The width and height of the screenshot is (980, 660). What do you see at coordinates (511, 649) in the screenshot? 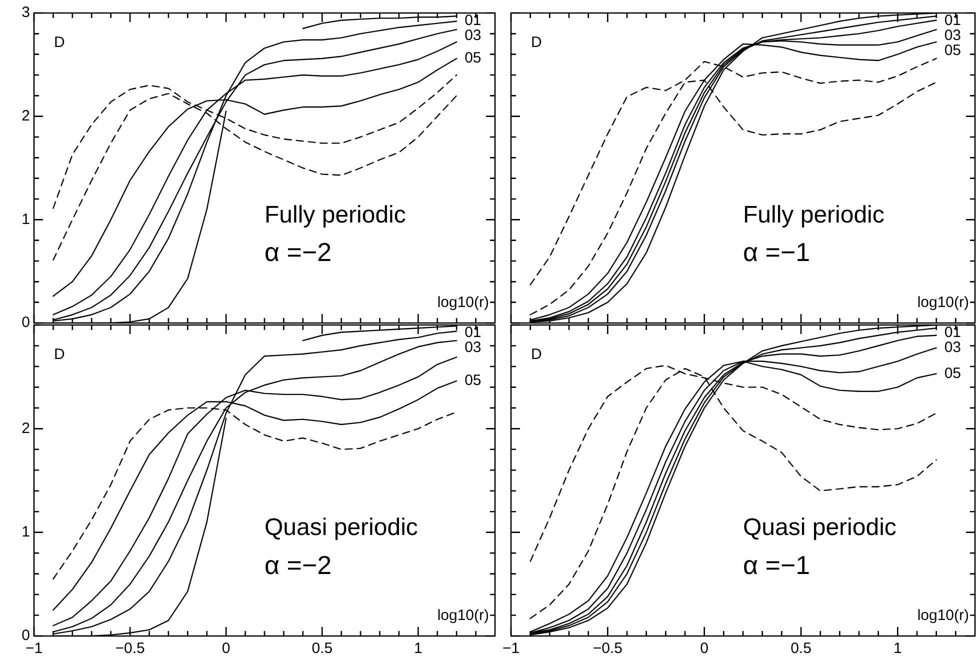
I see `x-tick-label: −1` at bounding box center [511, 649].